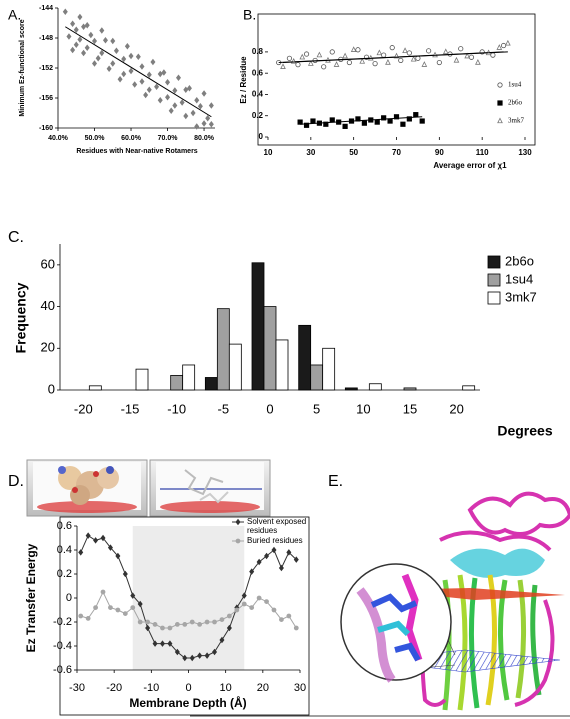  Describe the element at coordinates (87, 488) in the screenshot. I see `membrane-image-left` at that location.